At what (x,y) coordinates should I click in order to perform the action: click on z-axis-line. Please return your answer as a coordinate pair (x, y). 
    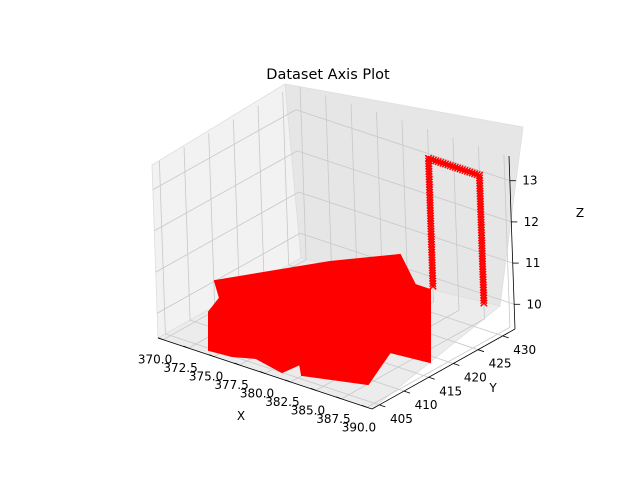
    Looking at the image, I should click on (512, 242).